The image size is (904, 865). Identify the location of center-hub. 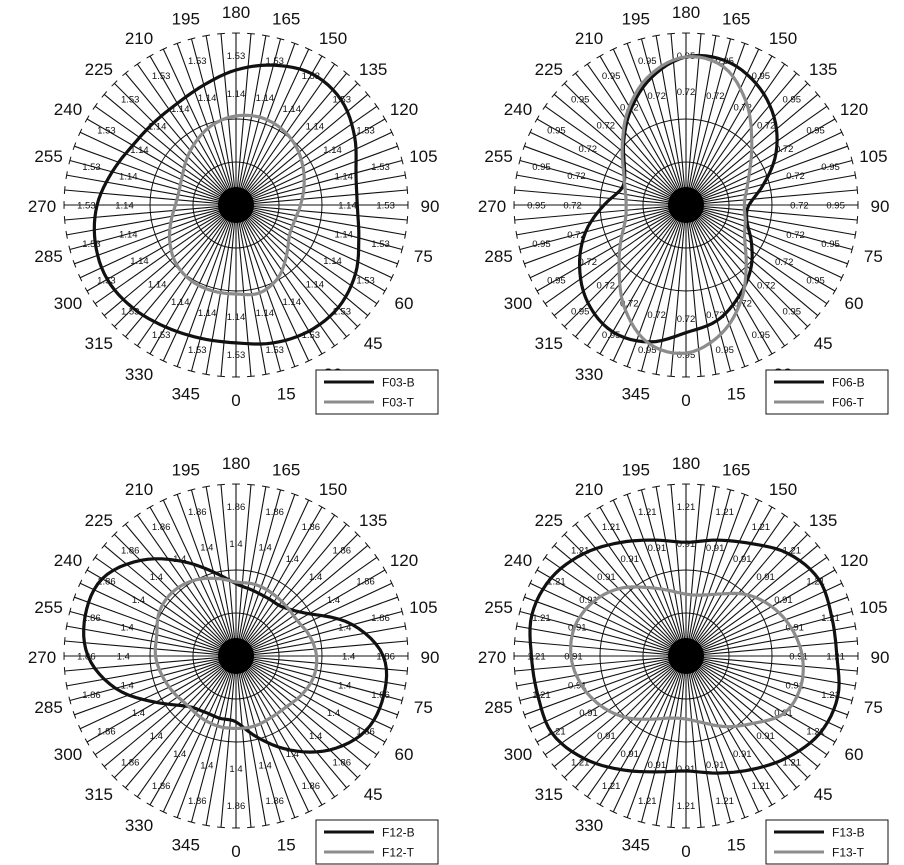
(236, 205).